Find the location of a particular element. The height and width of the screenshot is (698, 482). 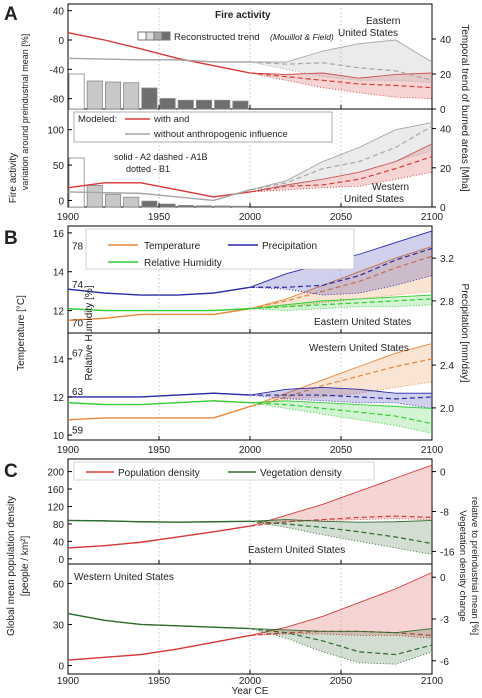

band-with is located at coordinates (250, 170).